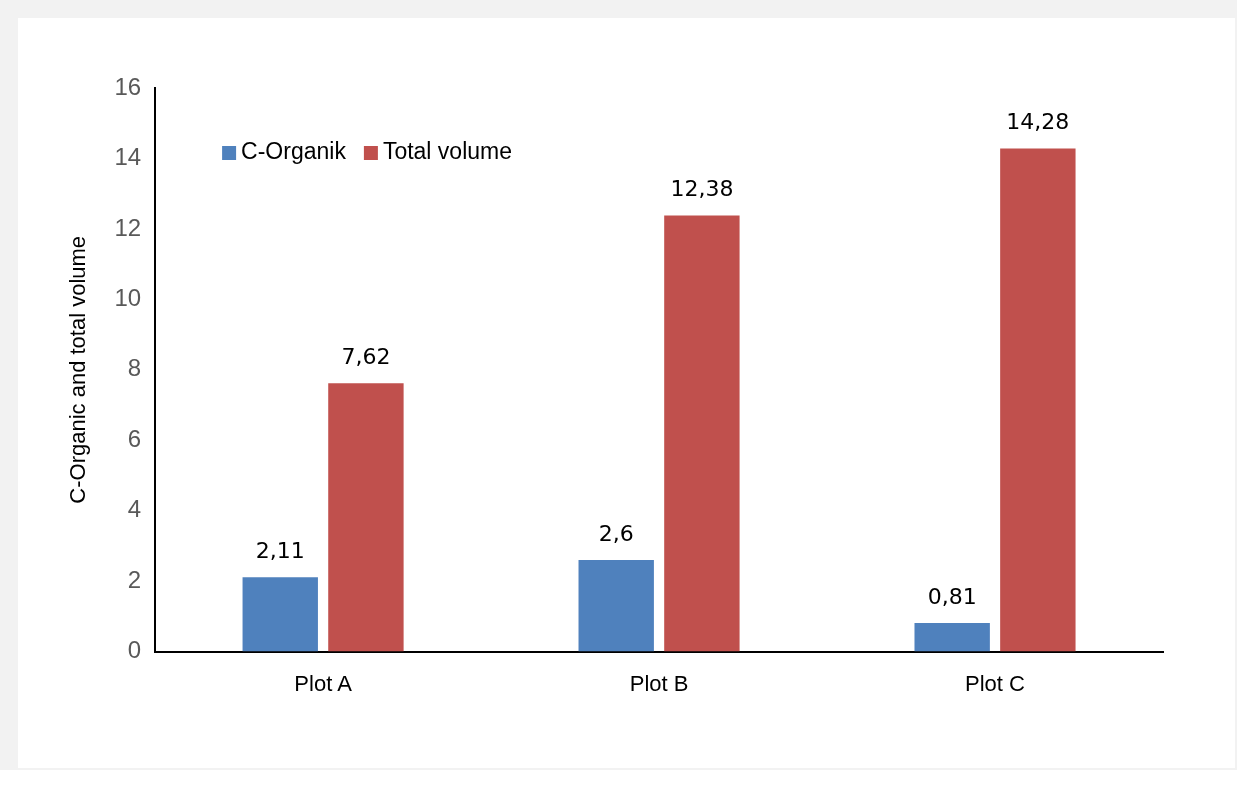 This screenshot has height=786, width=1253. What do you see at coordinates (134, 509) in the screenshot?
I see `y-tick-label: 4` at bounding box center [134, 509].